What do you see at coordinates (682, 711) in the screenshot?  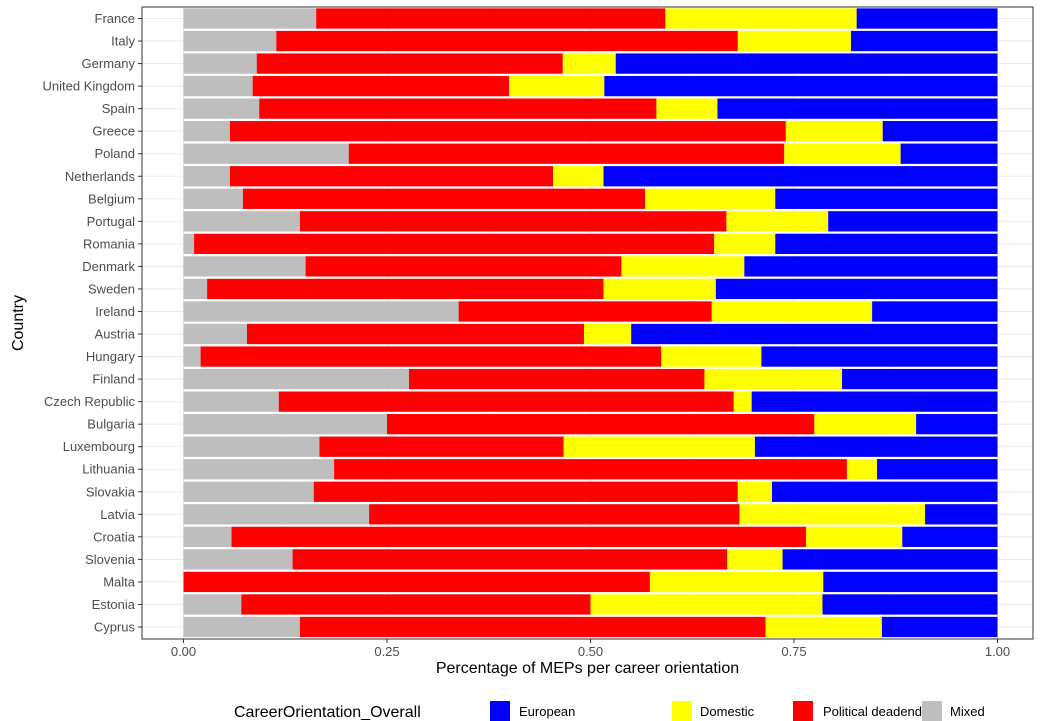 I see `legend-key-domestic` at bounding box center [682, 711].